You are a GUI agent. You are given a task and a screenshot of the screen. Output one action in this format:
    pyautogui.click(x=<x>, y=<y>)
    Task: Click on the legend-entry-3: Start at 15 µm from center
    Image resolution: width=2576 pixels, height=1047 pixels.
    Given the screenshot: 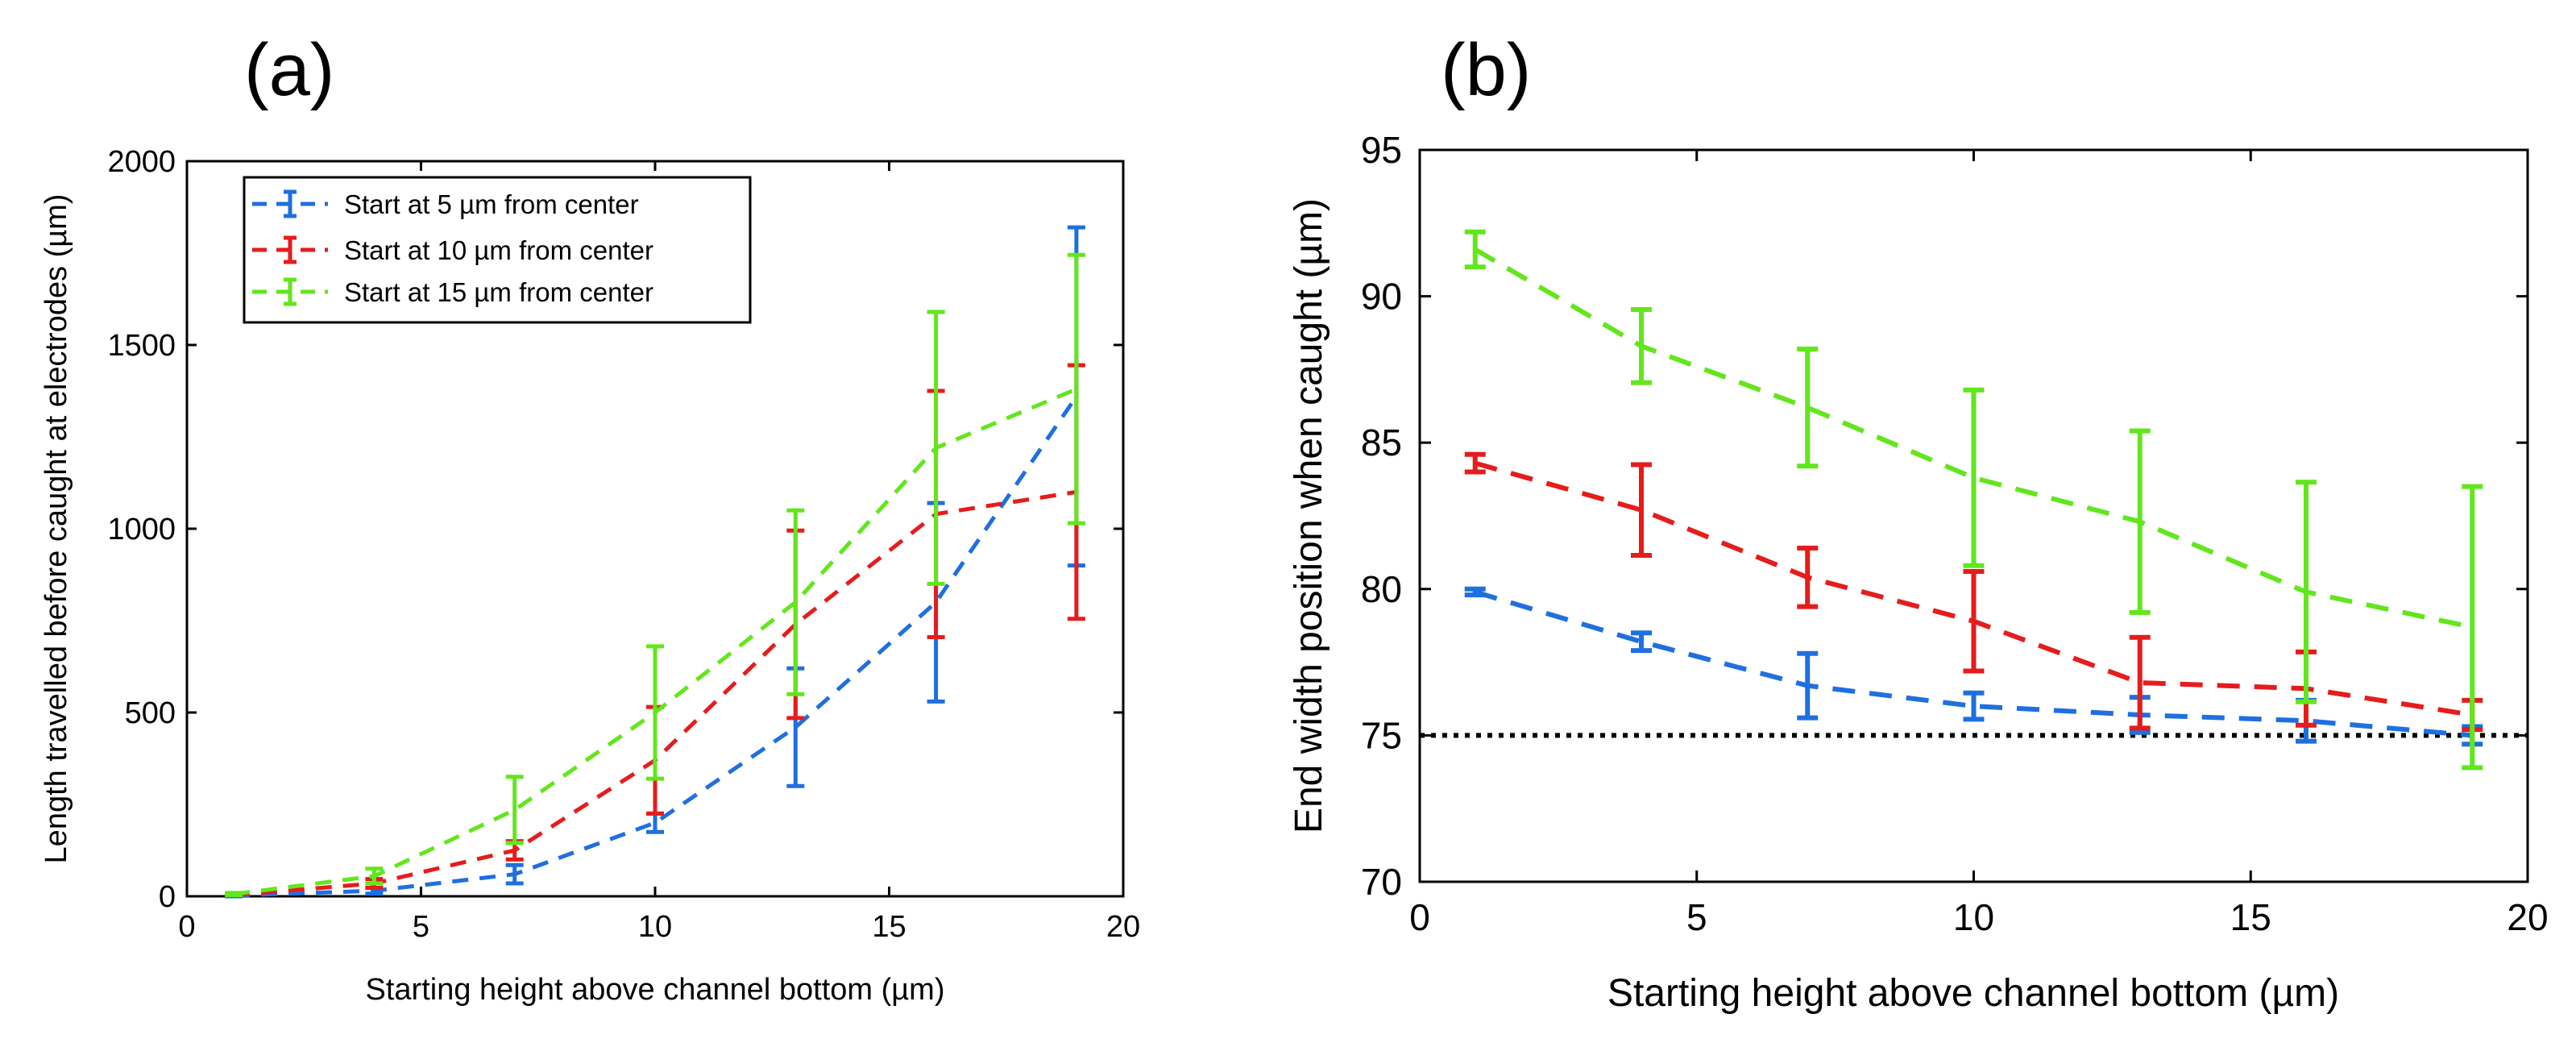 What is the action you would take?
    pyautogui.click(x=452, y=292)
    